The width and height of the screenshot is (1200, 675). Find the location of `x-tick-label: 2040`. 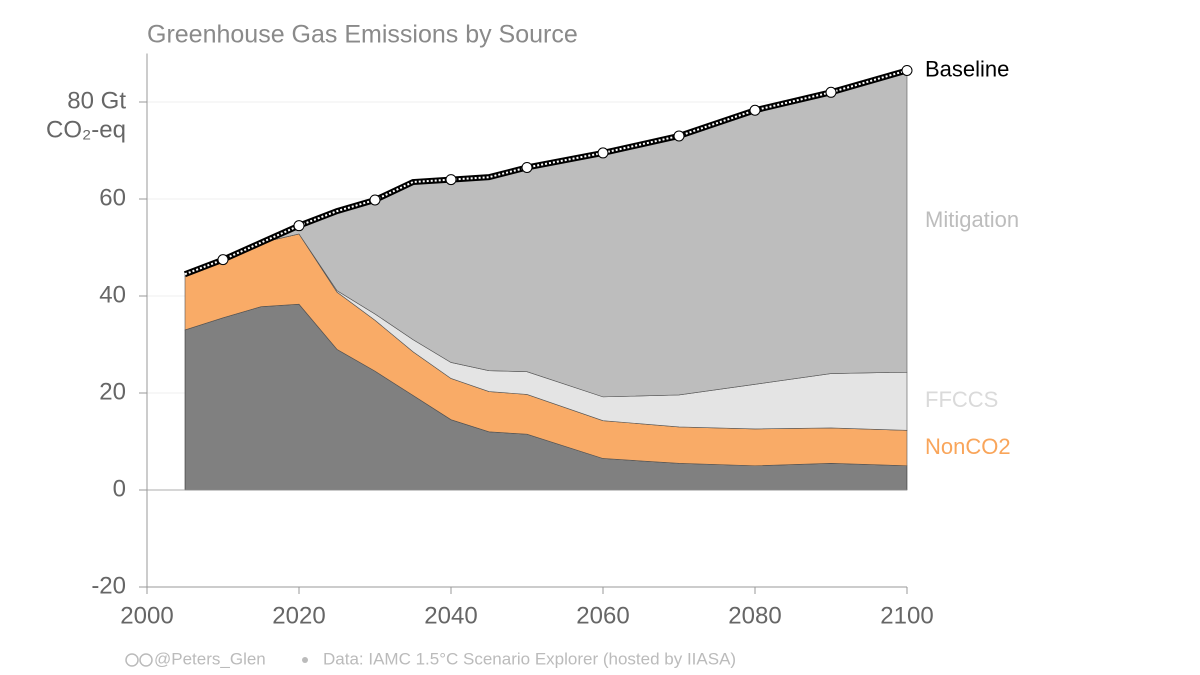

x-tick-label: 2040 is located at coordinates (450, 615).